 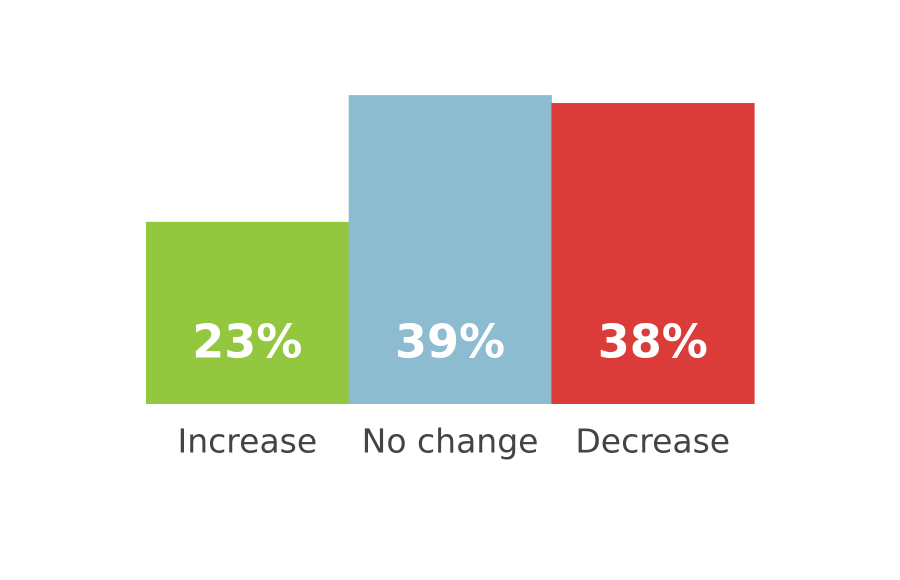 What do you see at coordinates (450, 342) in the screenshot?
I see `value-label: 39%` at bounding box center [450, 342].